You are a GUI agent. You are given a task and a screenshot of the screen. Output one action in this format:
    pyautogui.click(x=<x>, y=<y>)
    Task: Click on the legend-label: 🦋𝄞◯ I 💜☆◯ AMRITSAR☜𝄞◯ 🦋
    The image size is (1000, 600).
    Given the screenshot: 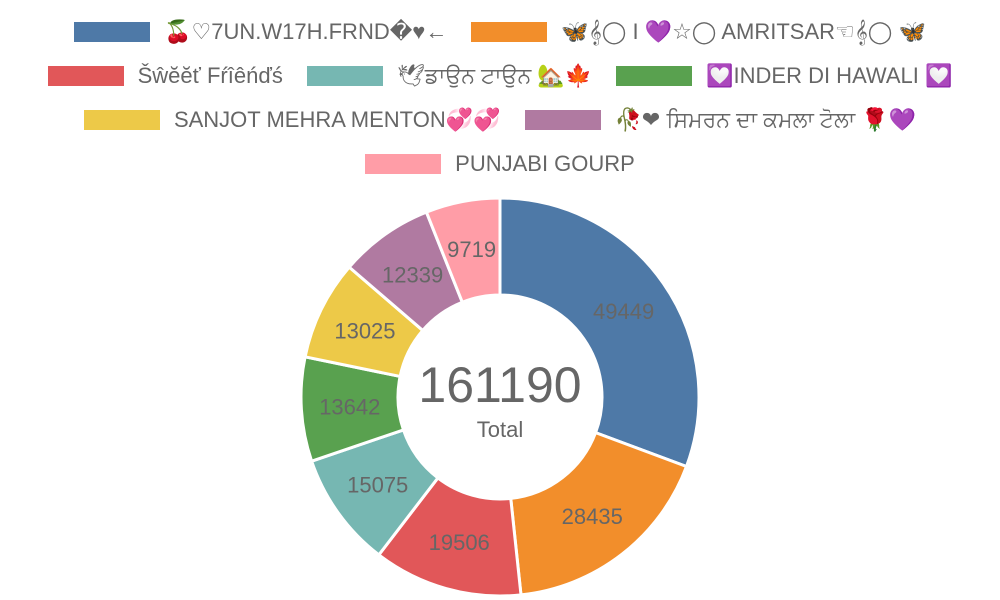 What is the action you would take?
    pyautogui.click(x=743, y=31)
    